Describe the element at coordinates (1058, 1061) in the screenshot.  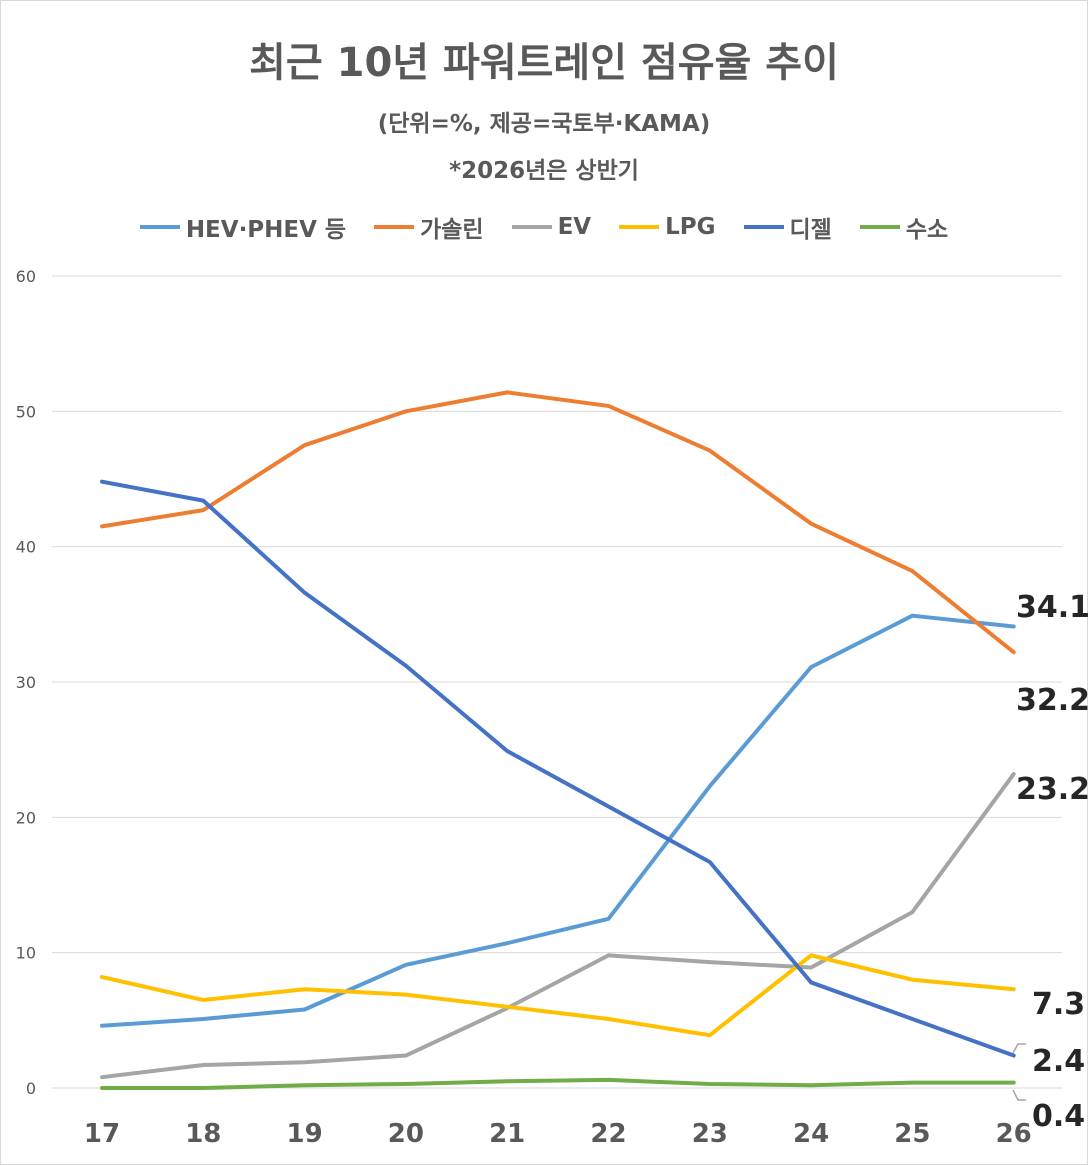
I see `data-label-4: 2.4` at that location.